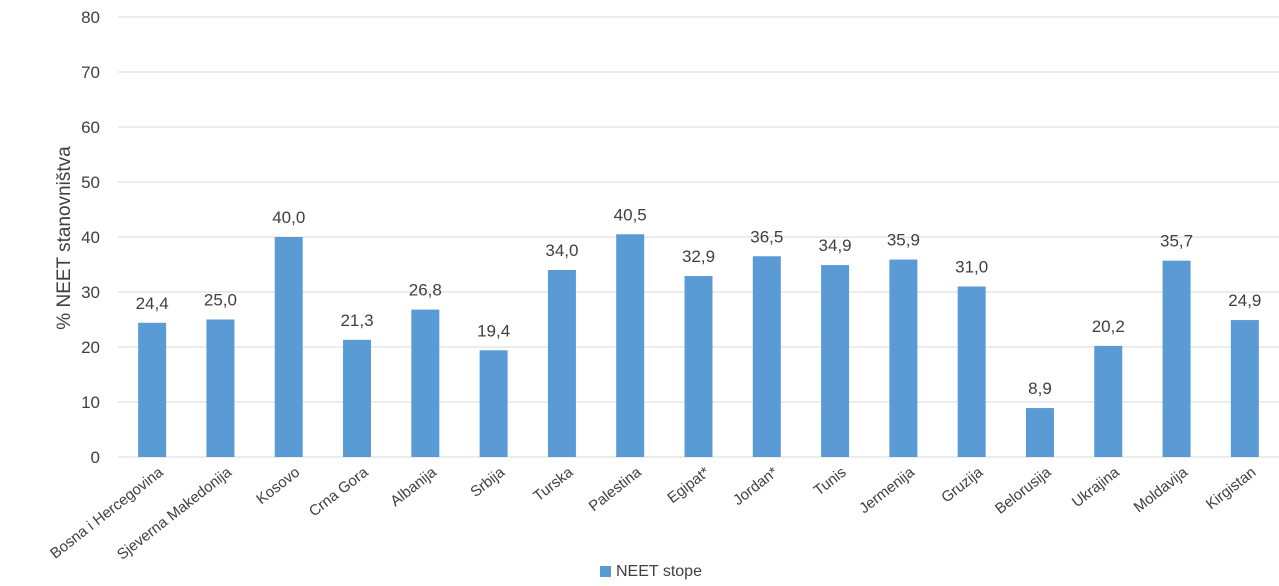 This screenshot has height=586, width=1279. What do you see at coordinates (688, 485) in the screenshot?
I see `x-tick-label: Egipat*` at bounding box center [688, 485].